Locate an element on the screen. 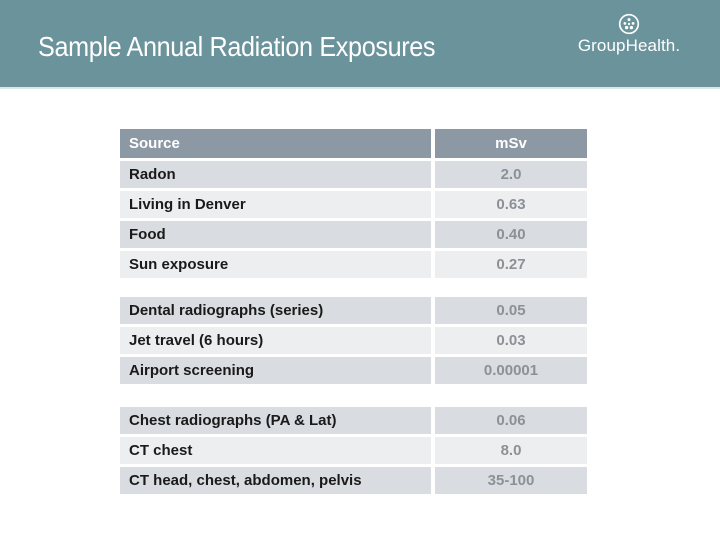 The width and height of the screenshot is (720, 540). source-cell: Living in Denver is located at coordinates (275, 204).